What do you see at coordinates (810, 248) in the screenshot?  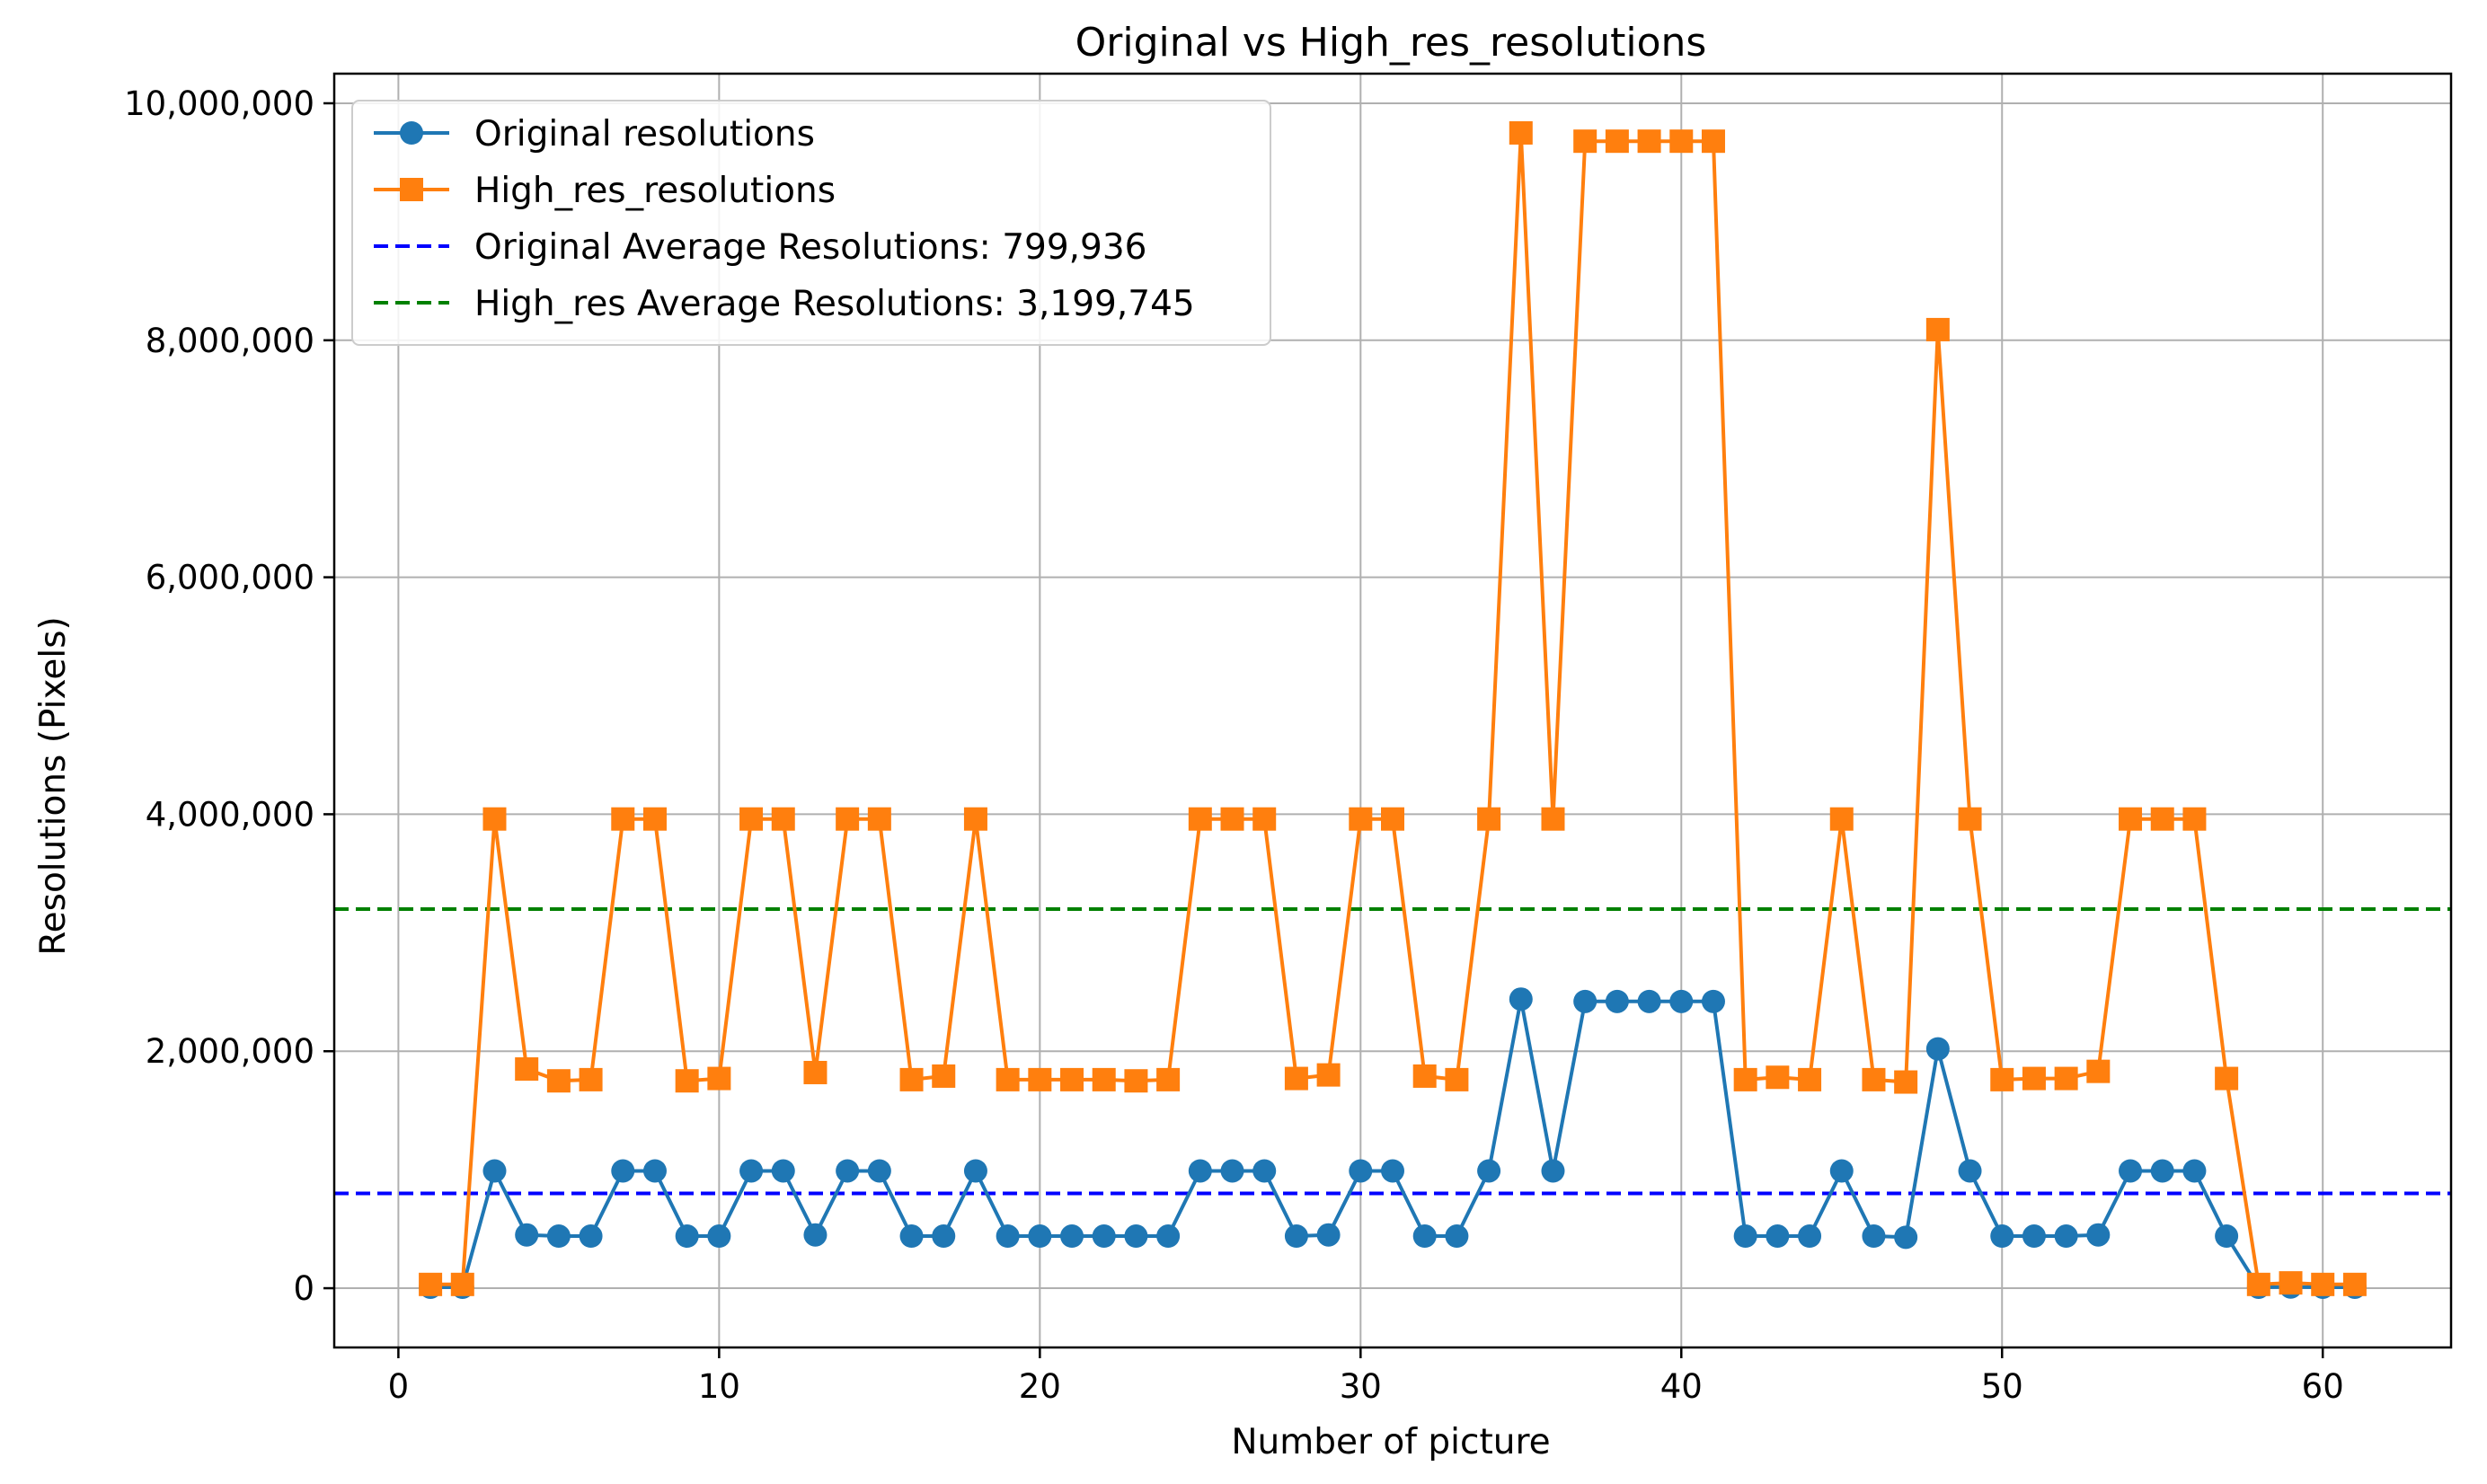 I see `legend-label: Original Average Resolutions: 799,936` at bounding box center [810, 248].